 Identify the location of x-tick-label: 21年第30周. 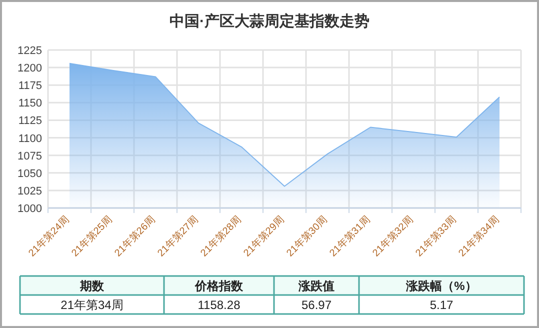
(307, 237).